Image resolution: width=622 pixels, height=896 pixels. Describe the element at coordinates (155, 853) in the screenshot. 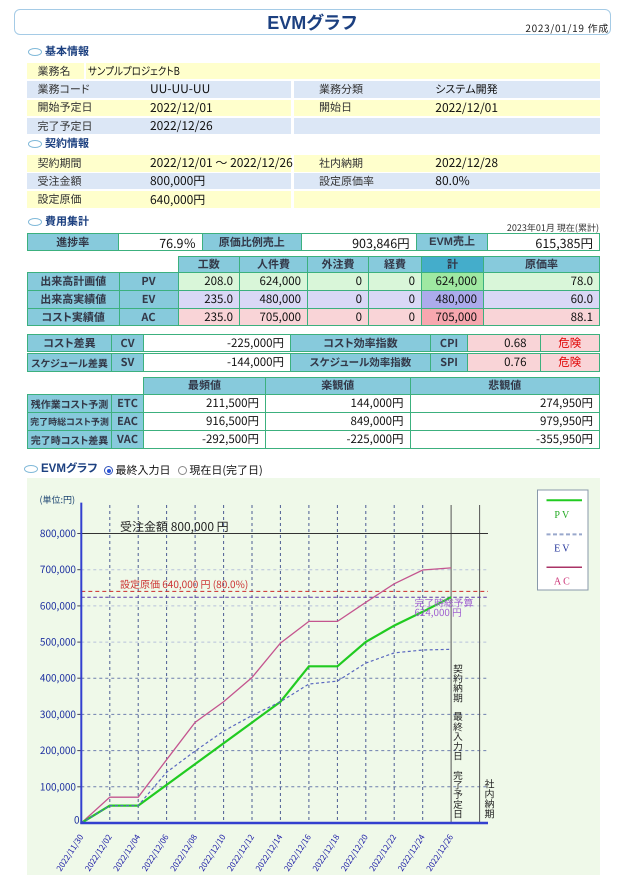

I see `svg-text: 2022/12/06` at that location.